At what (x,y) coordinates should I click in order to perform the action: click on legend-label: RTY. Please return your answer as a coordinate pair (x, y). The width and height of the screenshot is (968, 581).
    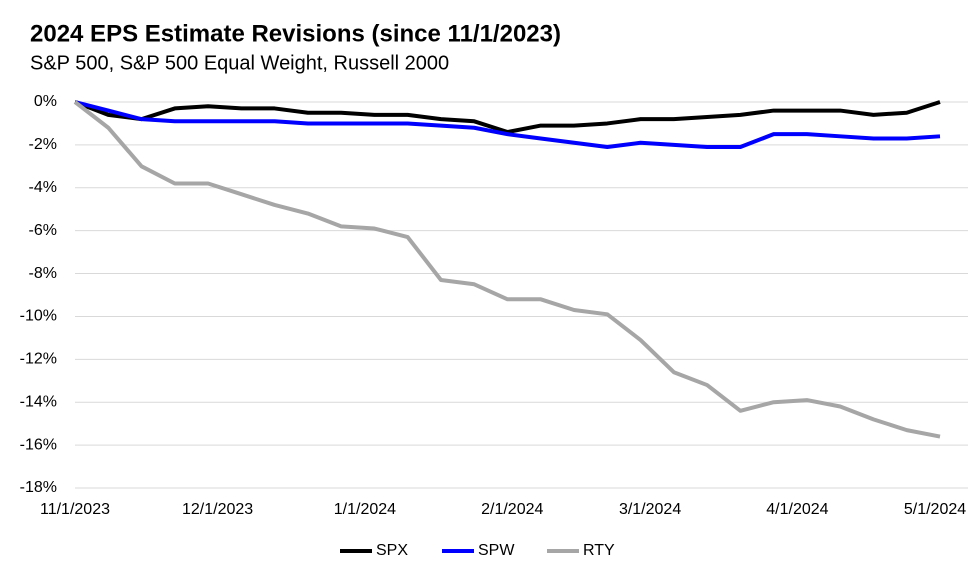
    Looking at the image, I should click on (599, 550).